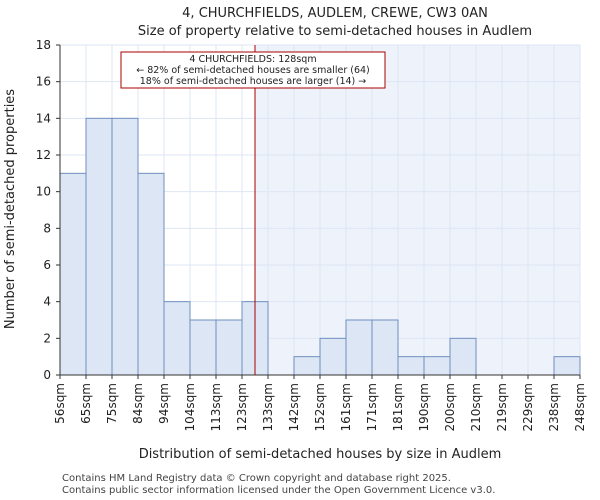 The height and width of the screenshot is (500, 600). I want to click on x-tick-label: 219sqm, so click(502, 407).